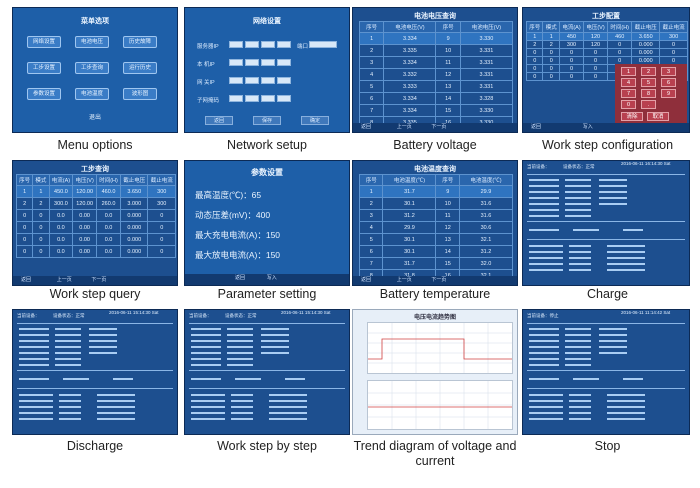 This screenshot has height=488, width=700. I want to click on keypad-key: 2, so click(648, 71).